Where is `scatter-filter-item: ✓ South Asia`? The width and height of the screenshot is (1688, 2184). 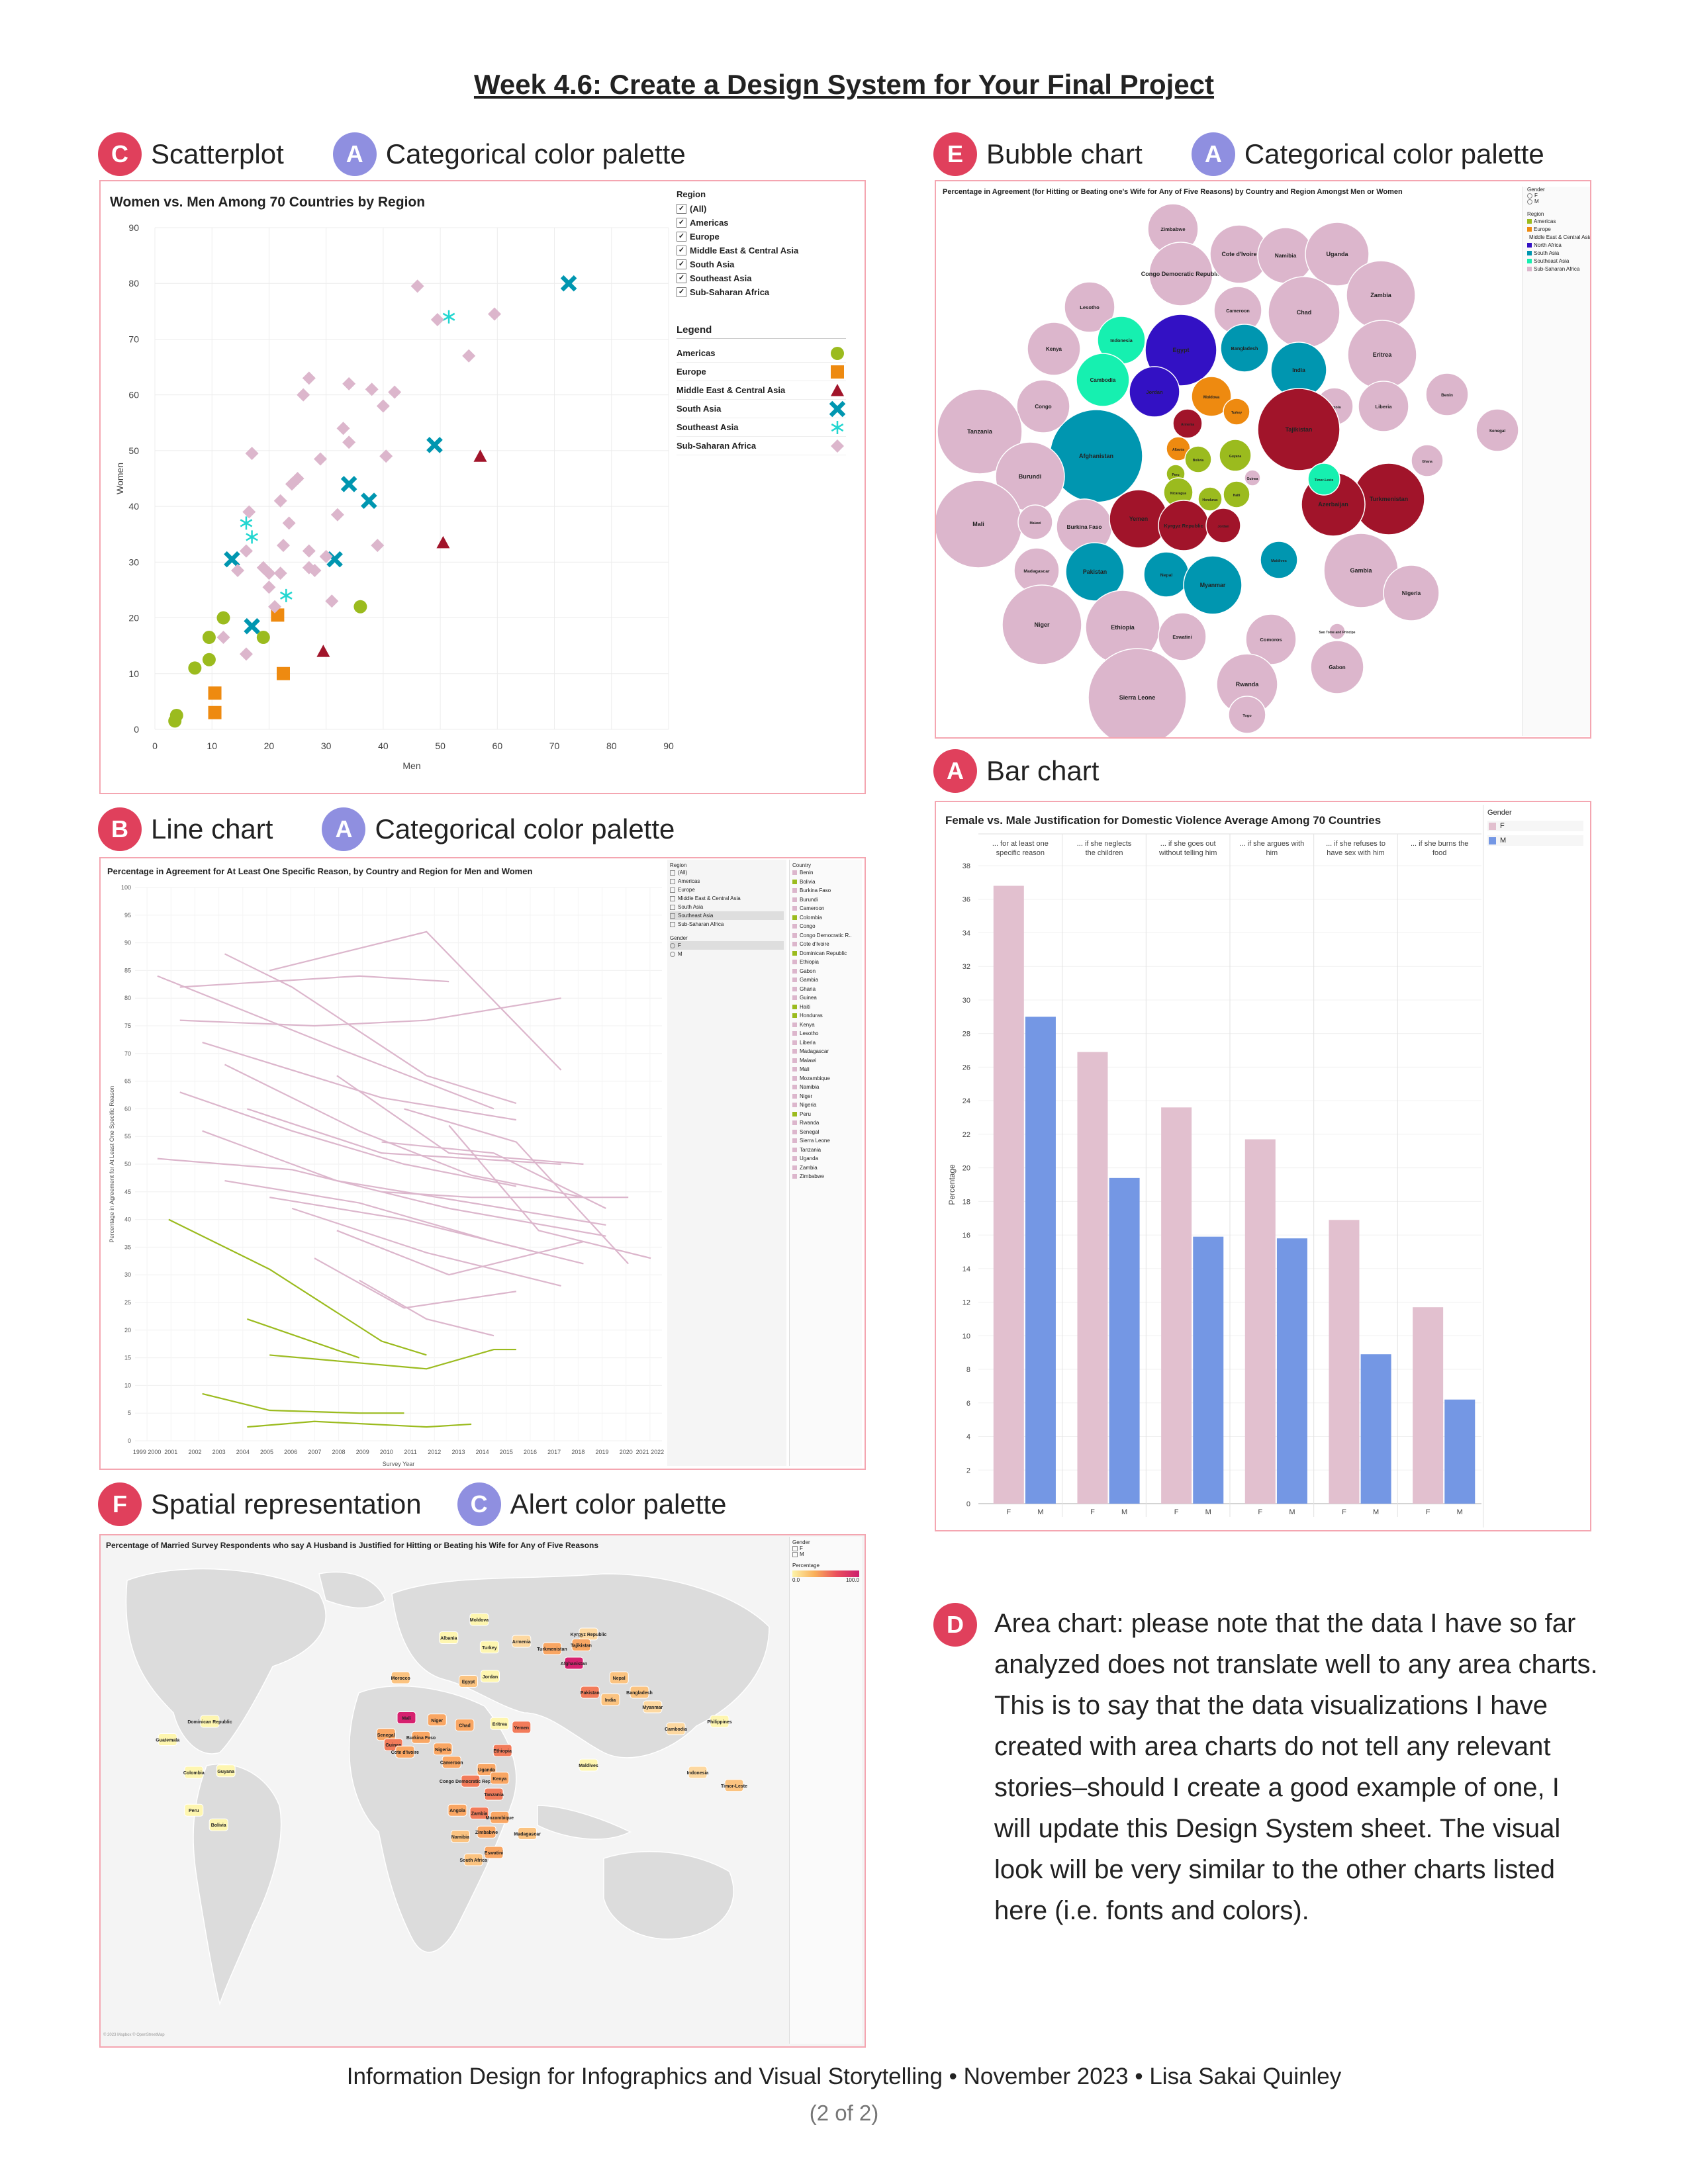
scatter-filter-item: ✓ South Asia is located at coordinates (766, 264).